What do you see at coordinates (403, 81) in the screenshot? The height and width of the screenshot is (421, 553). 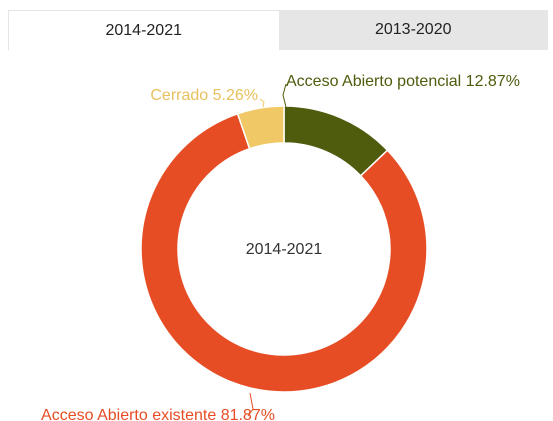 I see `slice-label-0: Acceso Abierto potencial 12.87%` at bounding box center [403, 81].